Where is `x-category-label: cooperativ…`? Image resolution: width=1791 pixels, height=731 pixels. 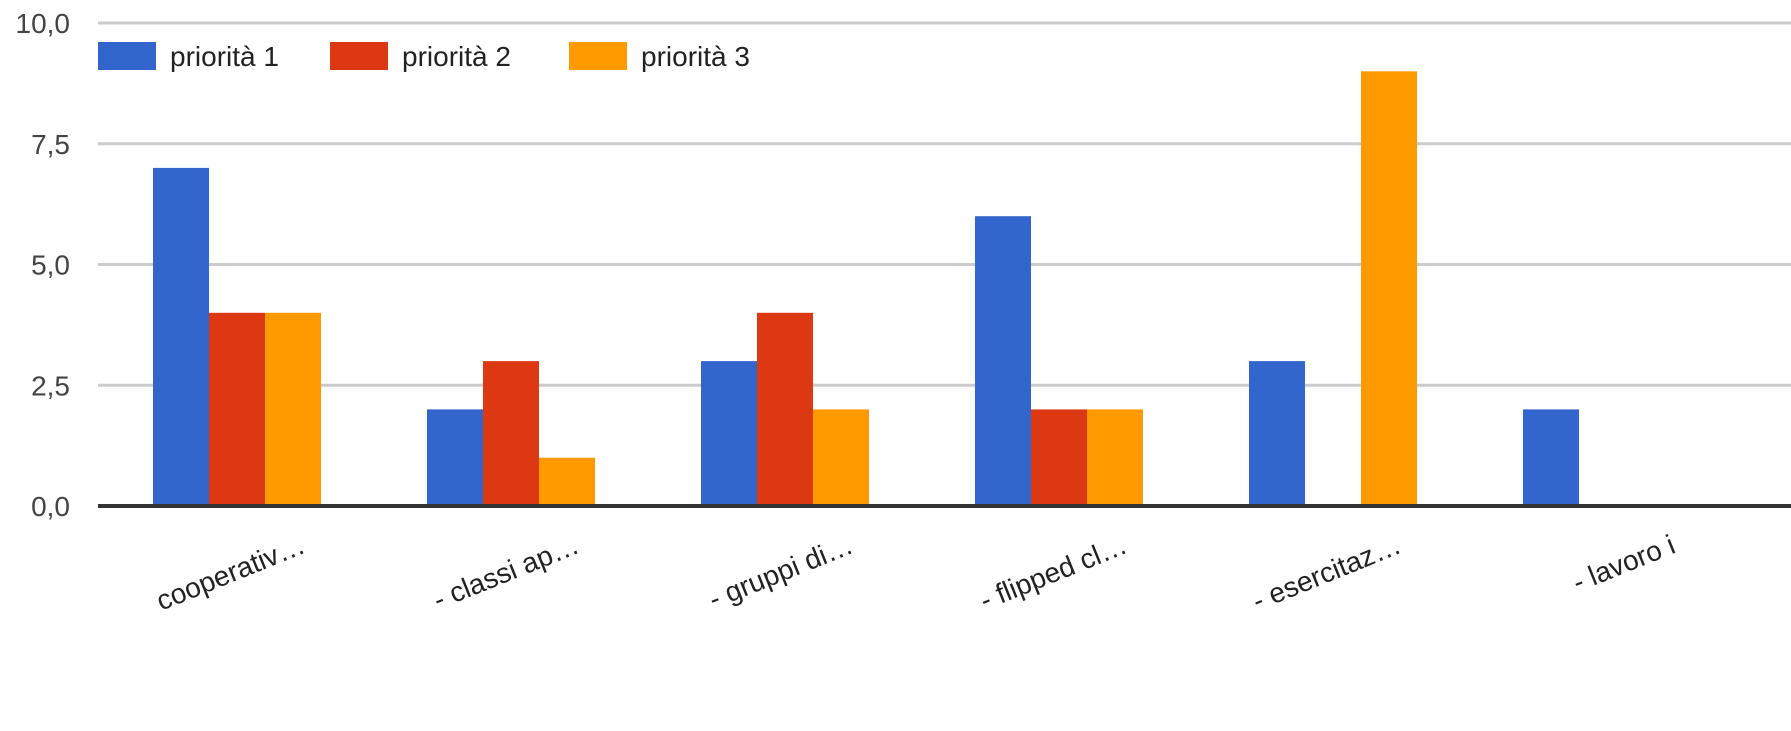
x-category-label: cooperativ… is located at coordinates (230, 573).